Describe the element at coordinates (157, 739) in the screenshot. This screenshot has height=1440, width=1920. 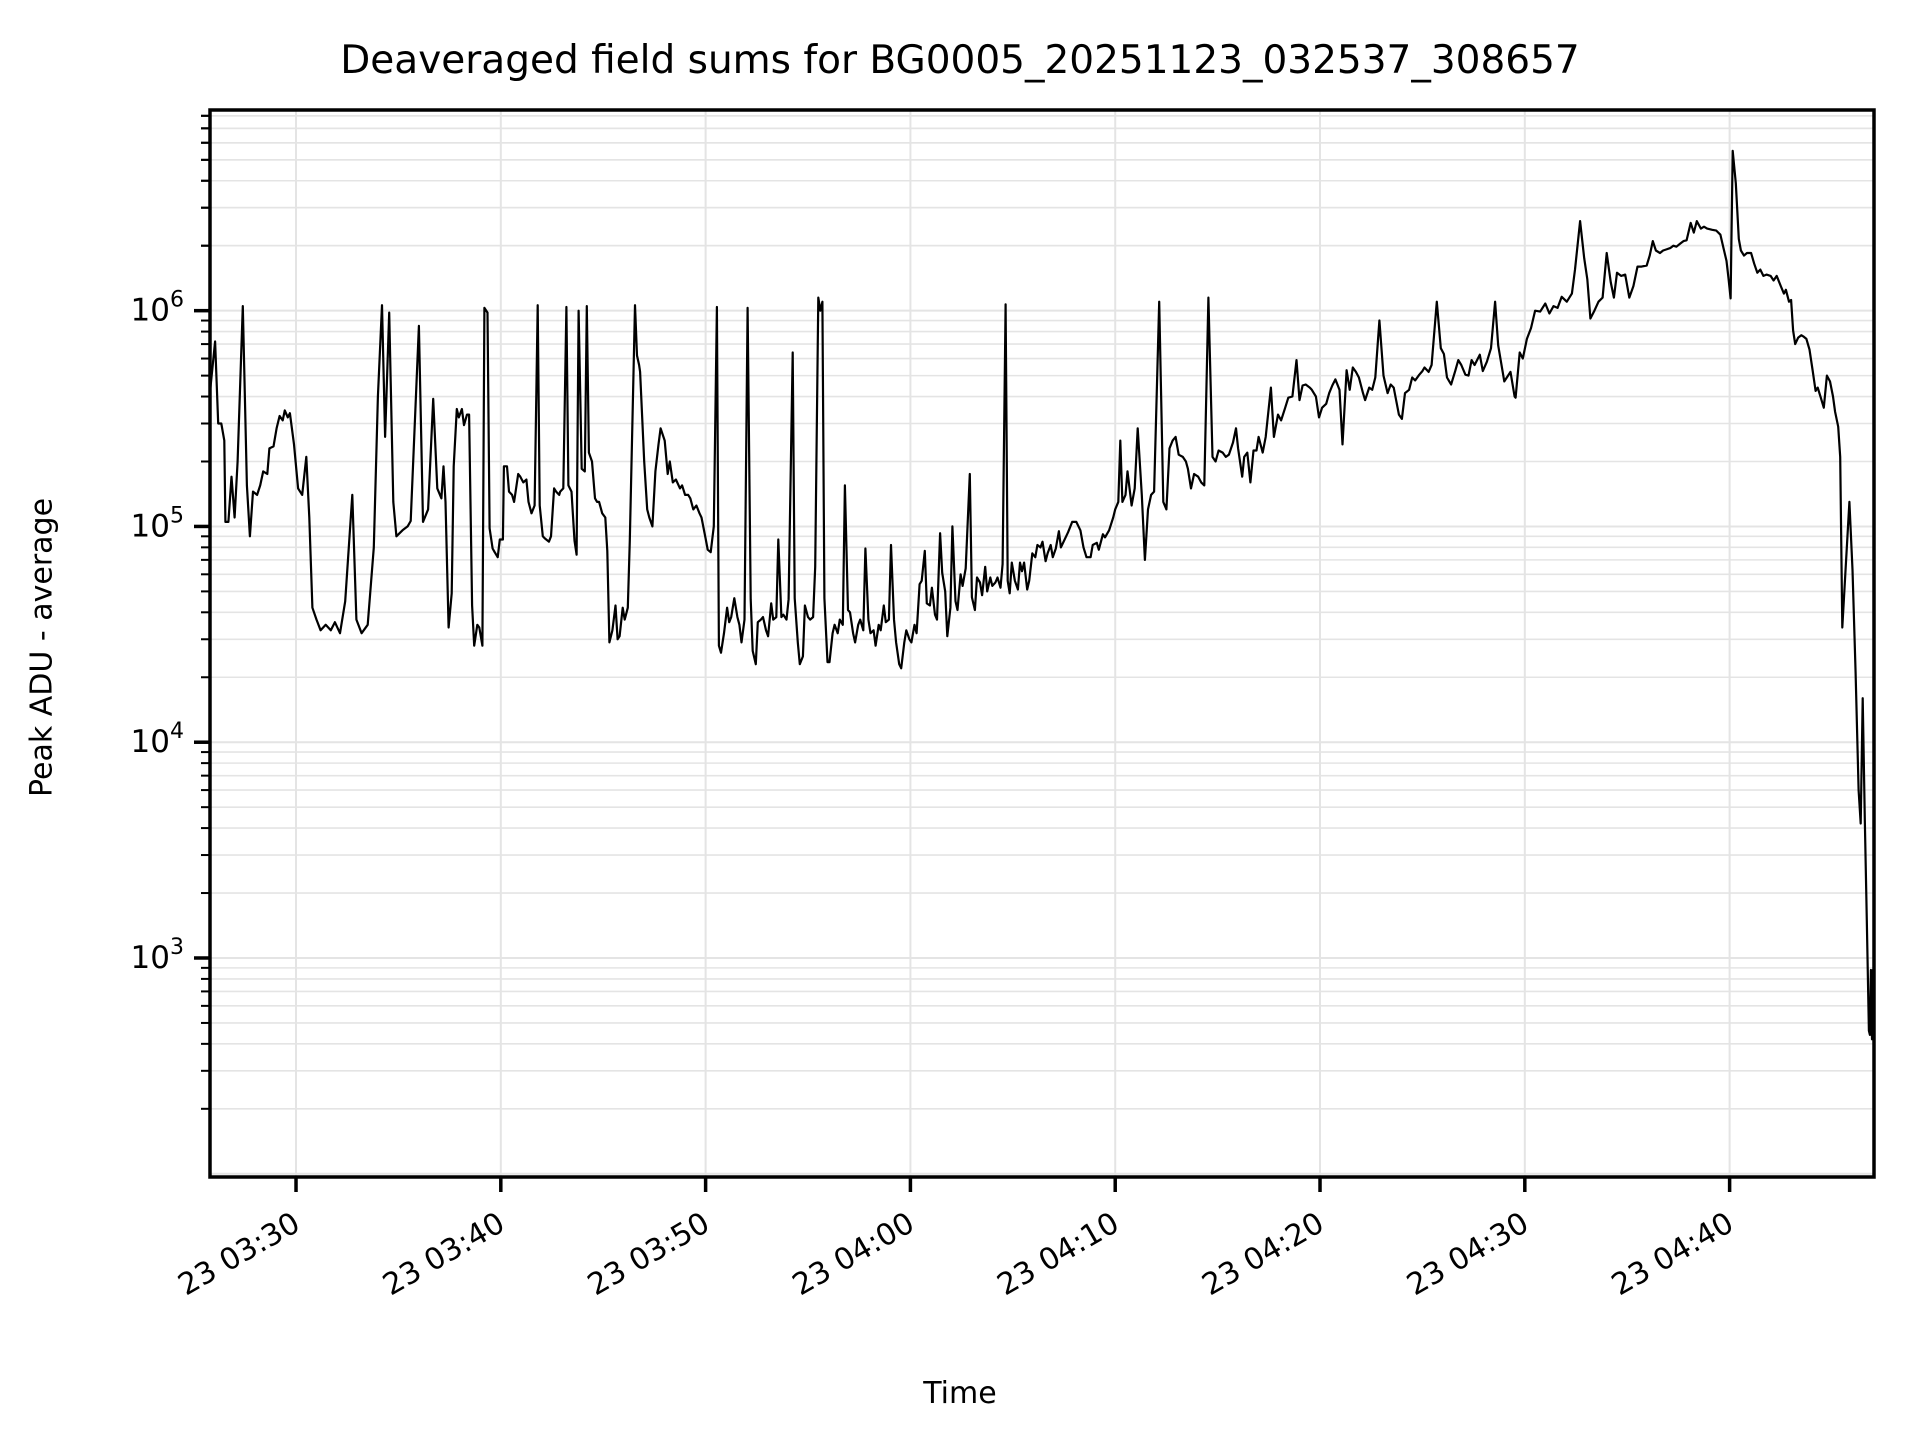
I see `y-tick-label: 10⁴` at that location.